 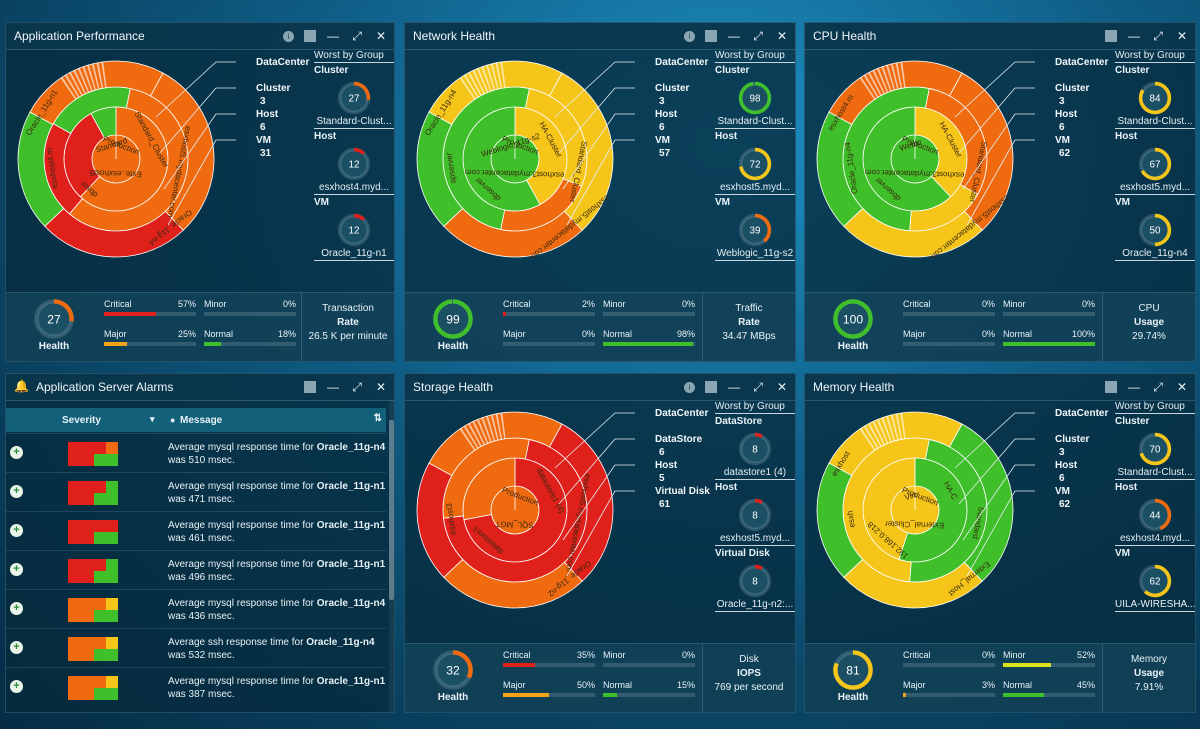 What do you see at coordinates (391, 510) in the screenshot?
I see `scrollbar-thumb` at bounding box center [391, 510].